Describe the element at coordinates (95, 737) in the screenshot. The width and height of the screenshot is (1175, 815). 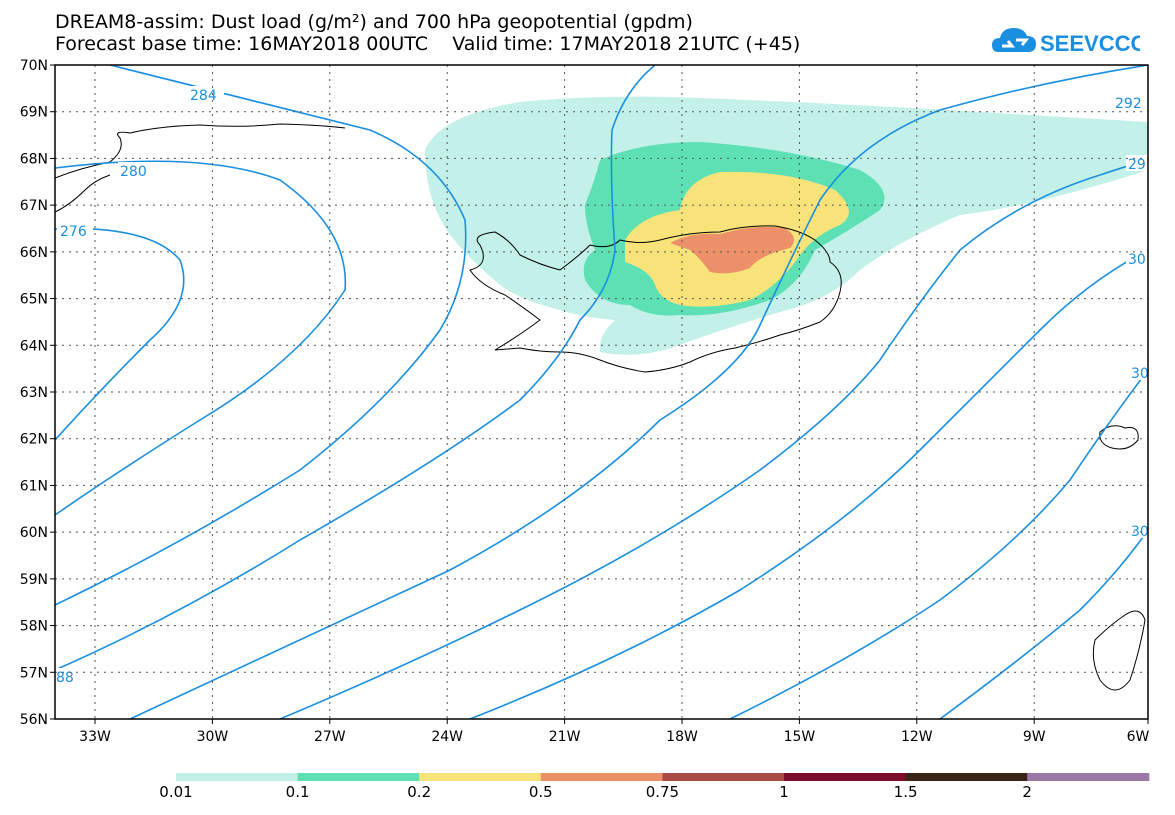
I see `longitude-label: 33W` at that location.